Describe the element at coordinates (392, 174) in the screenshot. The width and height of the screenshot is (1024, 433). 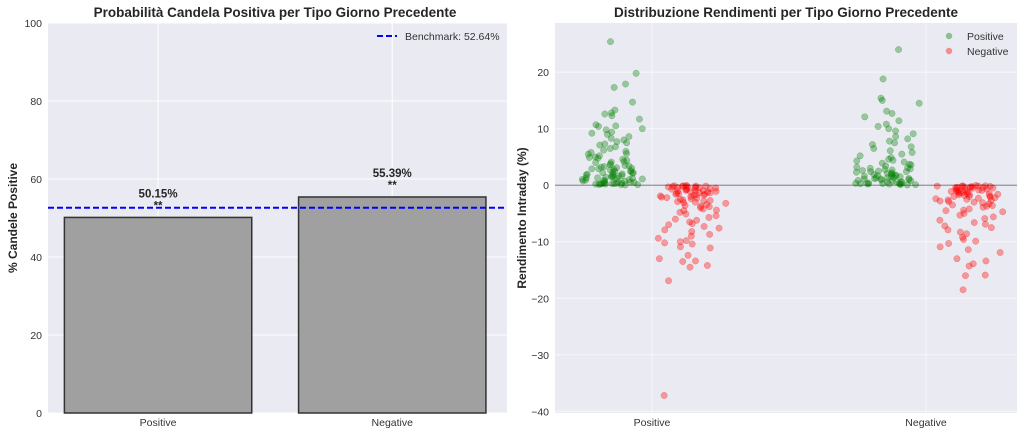
I see `data-label: 55.39%` at that location.